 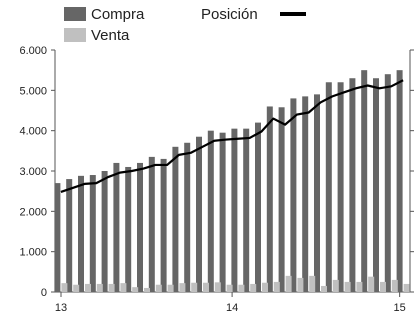 What do you see at coordinates (33, 212) in the screenshot?
I see `y-tick-label: 2.000` at bounding box center [33, 212].